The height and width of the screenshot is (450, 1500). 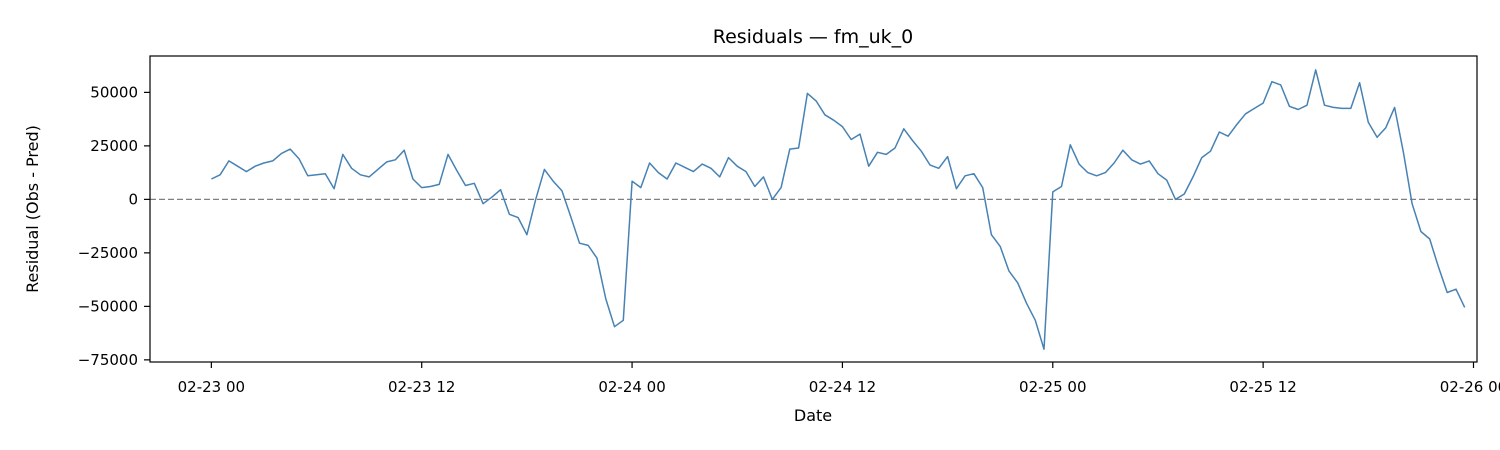 What do you see at coordinates (108, 306) in the screenshot?
I see `y-tick-label: −50000` at bounding box center [108, 306].